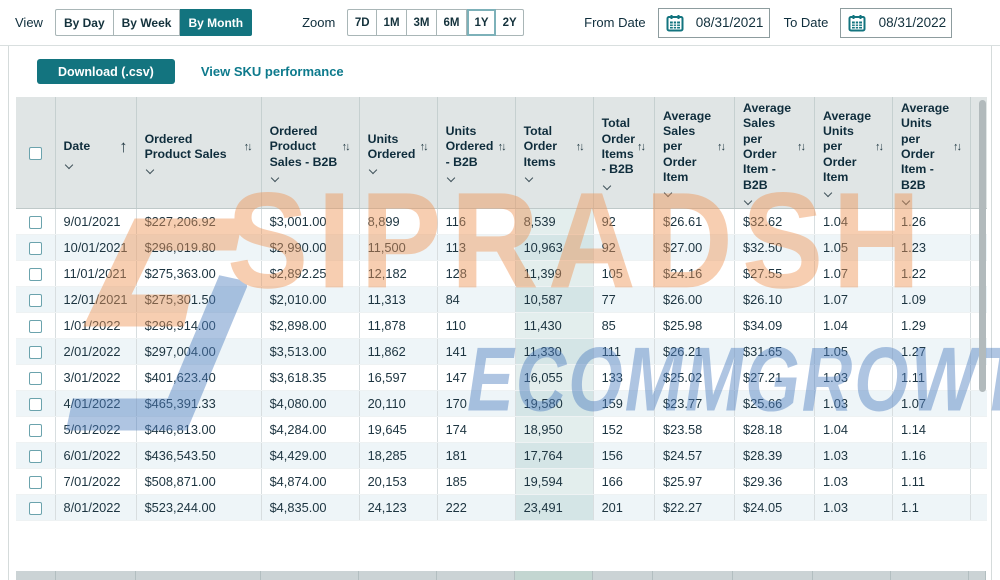 The image size is (1000, 580). Describe the element at coordinates (185, 146) in the screenshot. I see `column-label: Ordered Product Sales` at that location.